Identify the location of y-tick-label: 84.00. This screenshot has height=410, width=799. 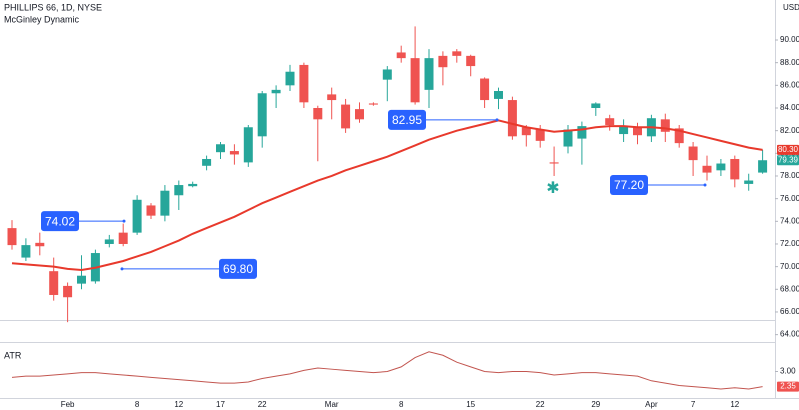
(789, 107).